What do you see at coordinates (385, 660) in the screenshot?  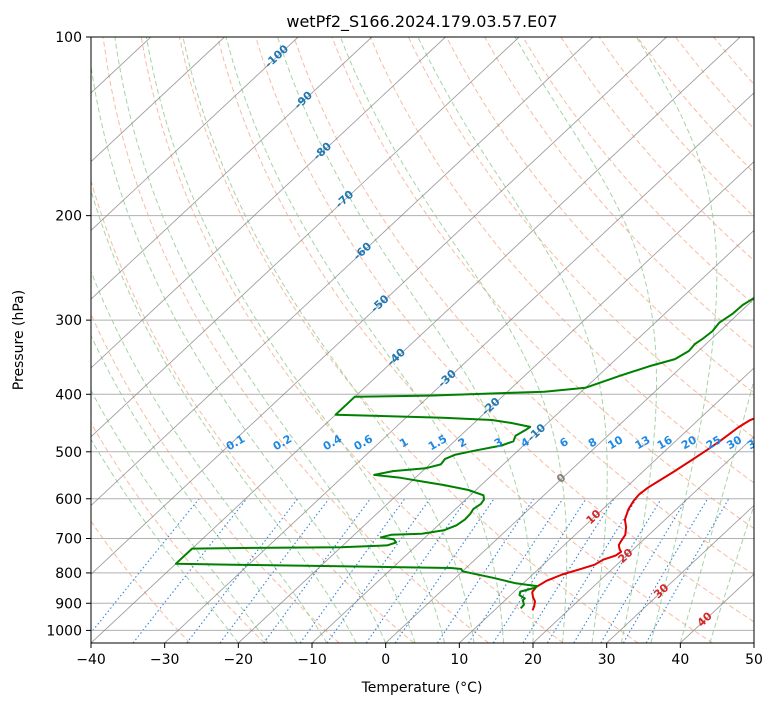 I see `x-tick-label: 0` at bounding box center [385, 660].